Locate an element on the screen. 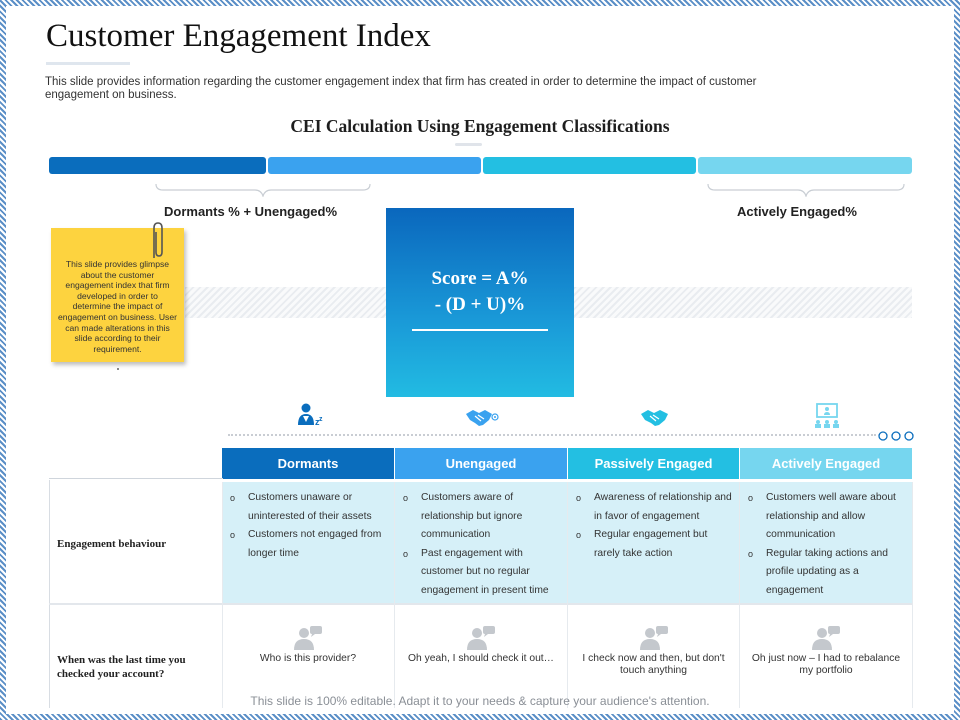 The width and height of the screenshot is (960, 720). presentation-audience-icon is located at coordinates (827, 415).